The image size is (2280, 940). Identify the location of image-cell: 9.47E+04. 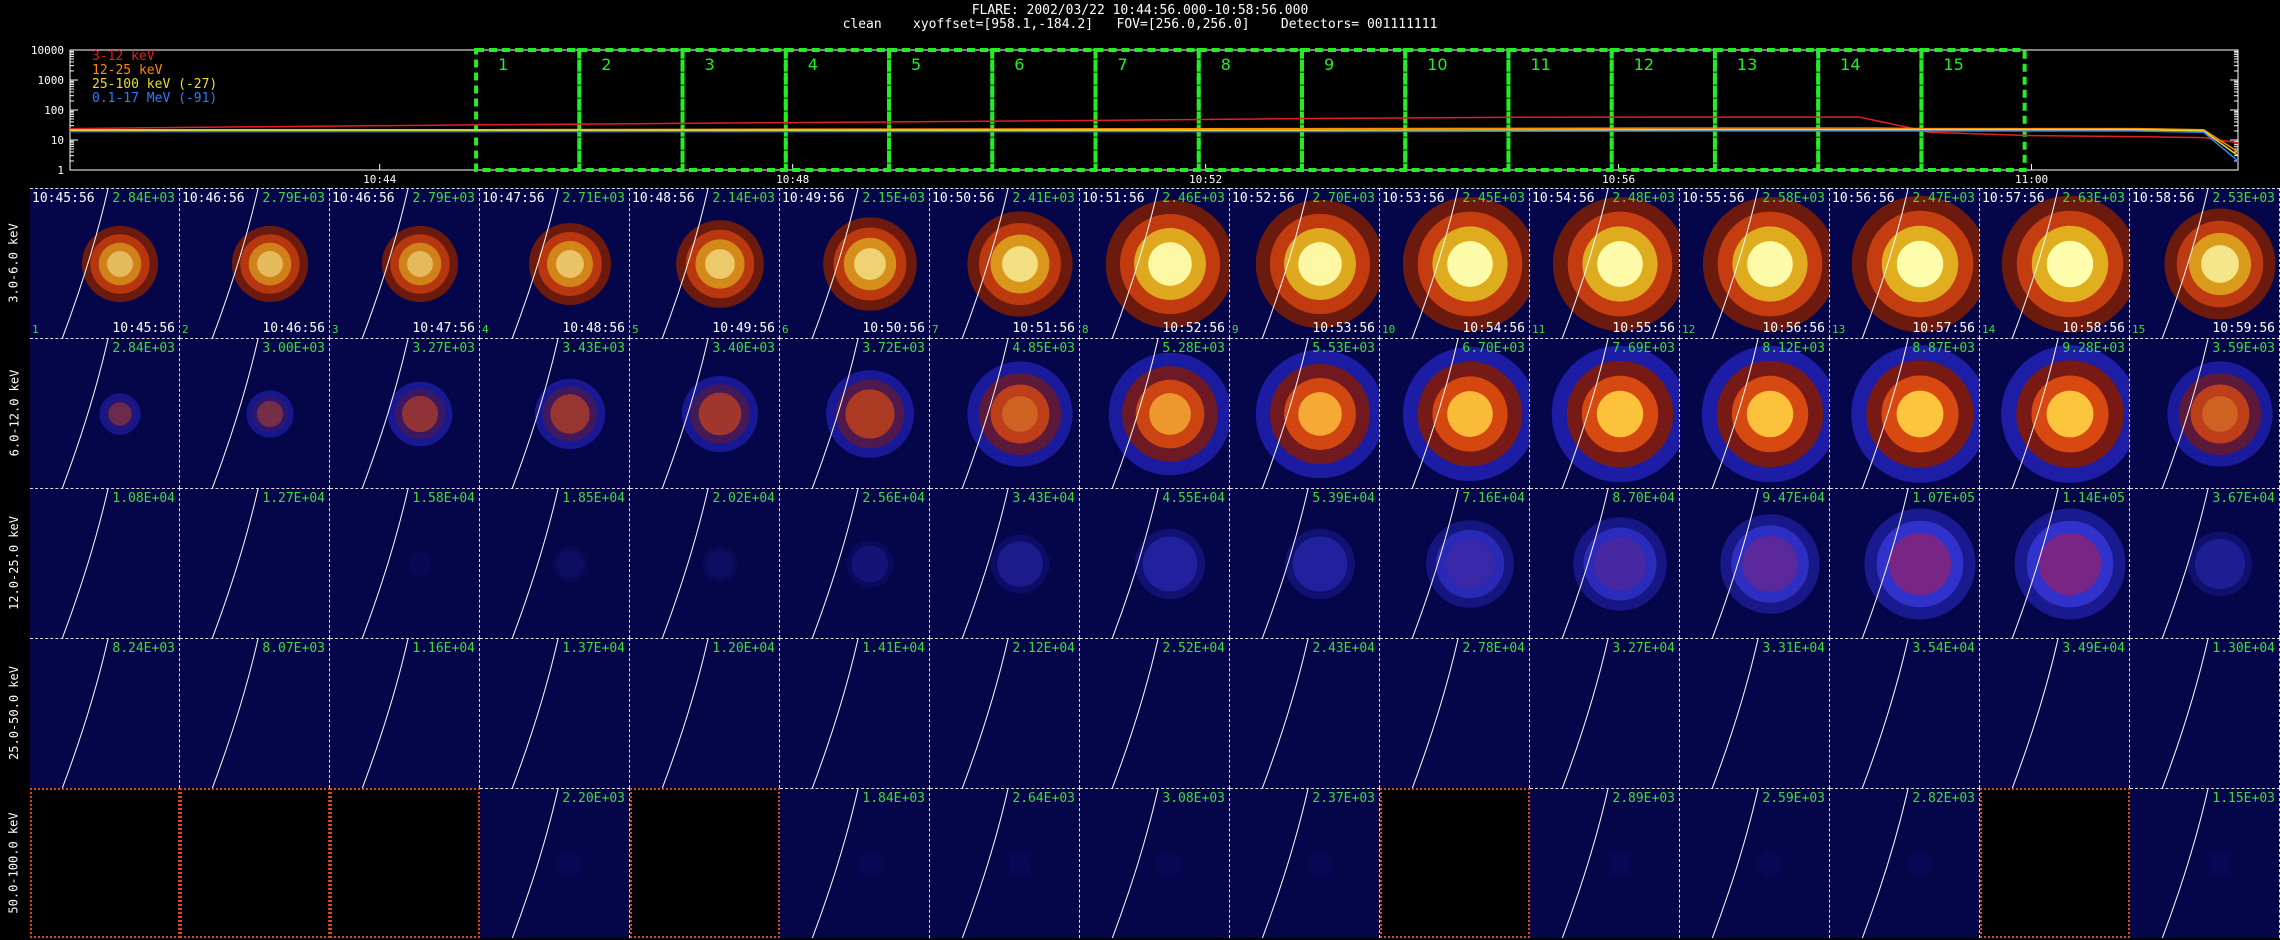
(1755, 563).